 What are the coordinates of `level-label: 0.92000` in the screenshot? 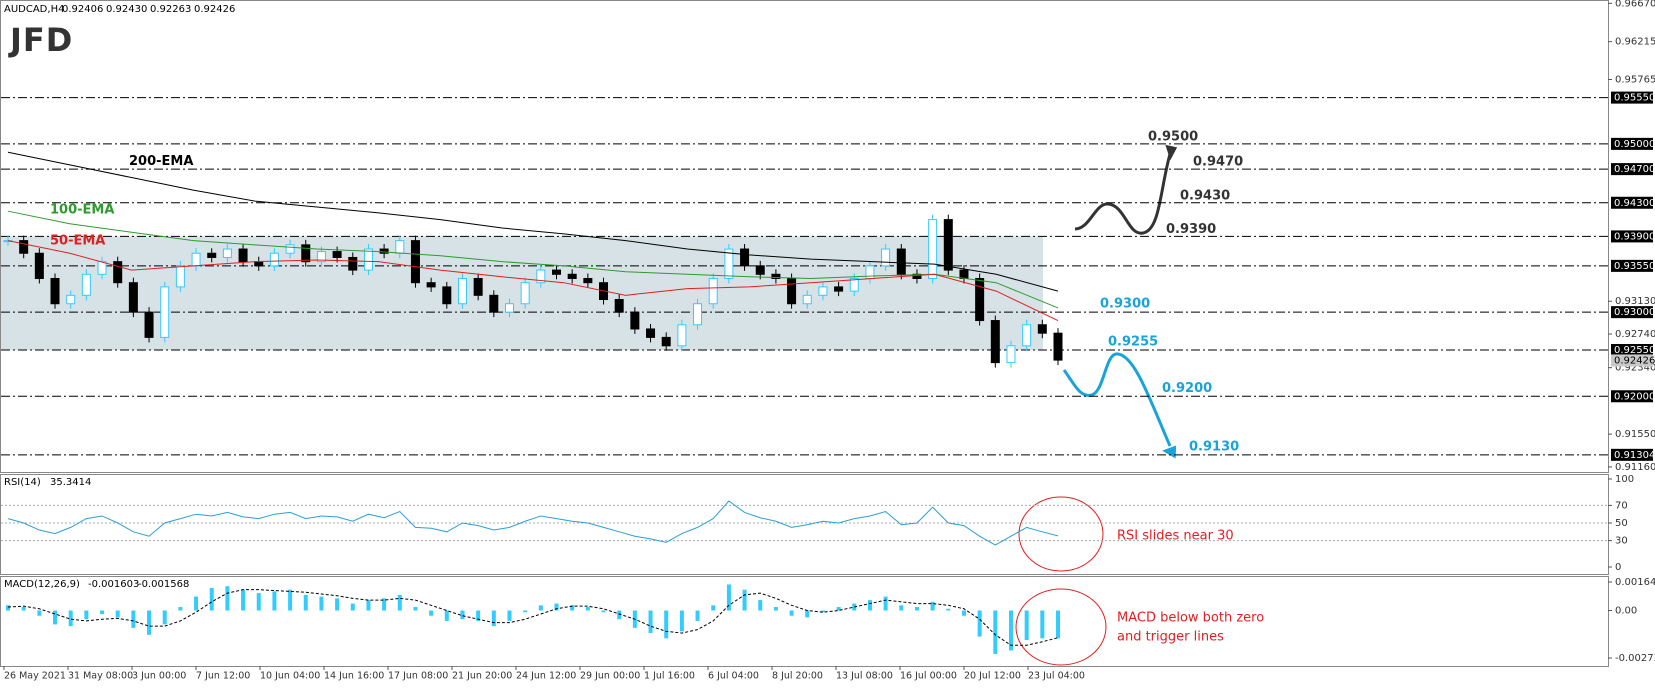 It's located at (1634, 396).